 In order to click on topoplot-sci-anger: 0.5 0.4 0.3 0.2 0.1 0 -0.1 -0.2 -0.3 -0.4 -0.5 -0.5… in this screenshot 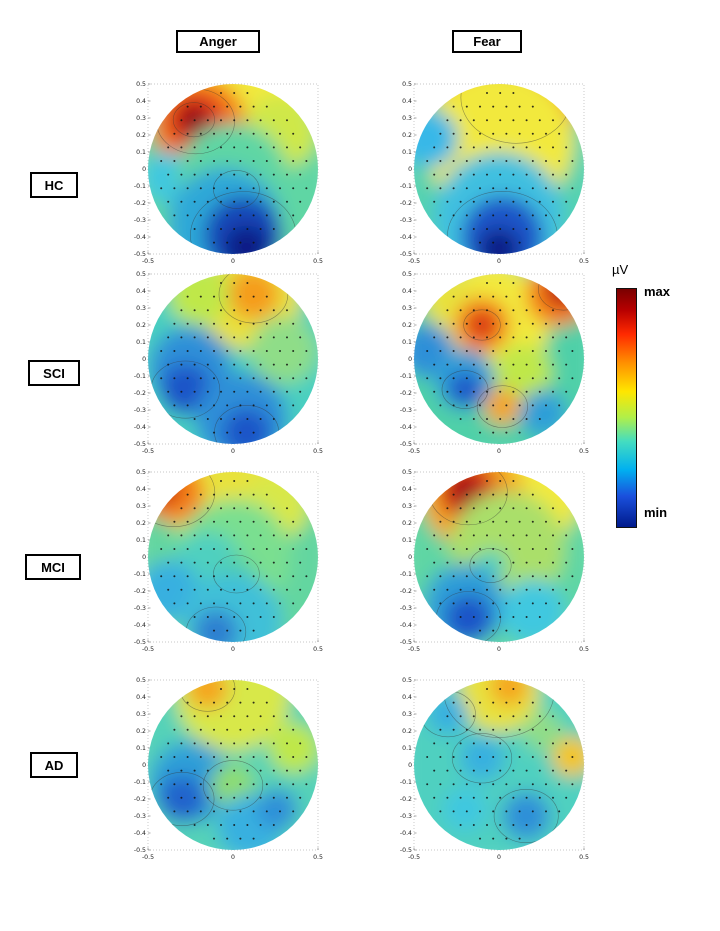, I will do `click(223, 362)`.